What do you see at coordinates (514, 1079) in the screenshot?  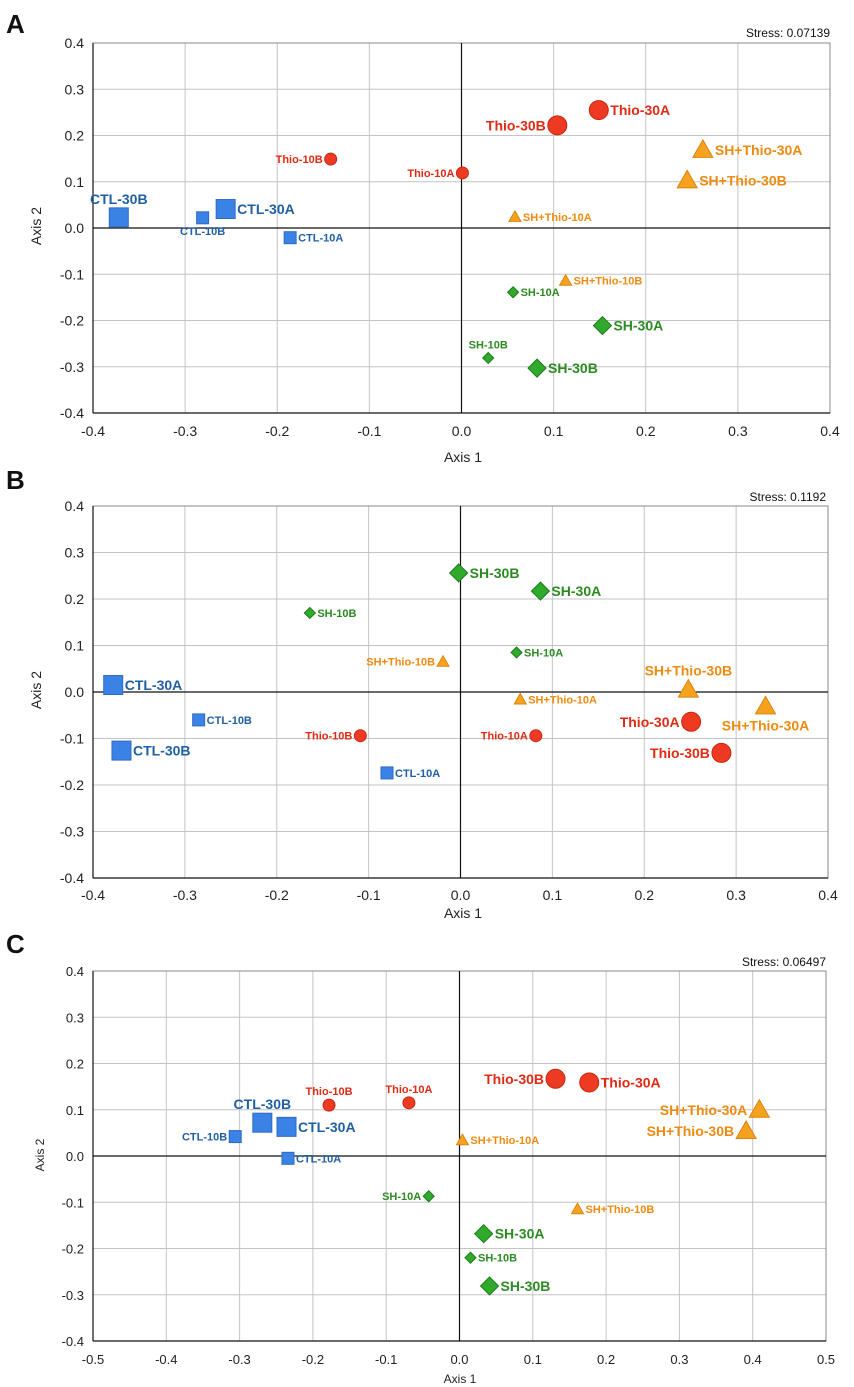 I see `point-label-thio-30b: Thio-30B` at bounding box center [514, 1079].